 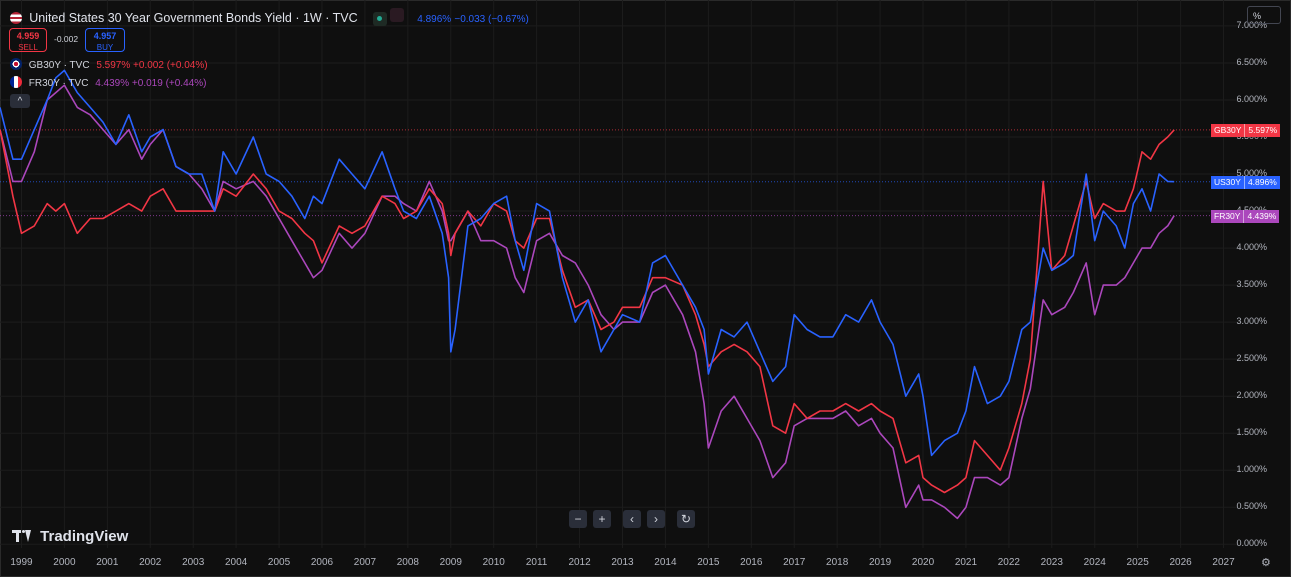 What do you see at coordinates (665, 562) in the screenshot?
I see `x-tick-label: 2014` at bounding box center [665, 562].